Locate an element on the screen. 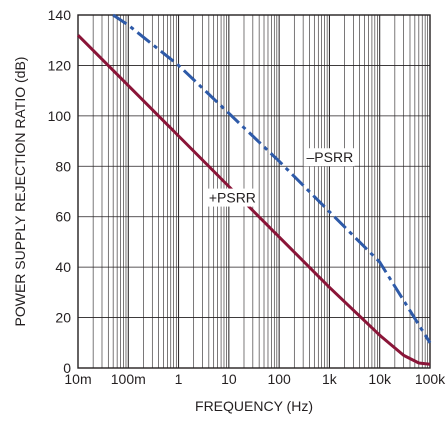  y-tick-label: 0 is located at coordinates (67, 368).